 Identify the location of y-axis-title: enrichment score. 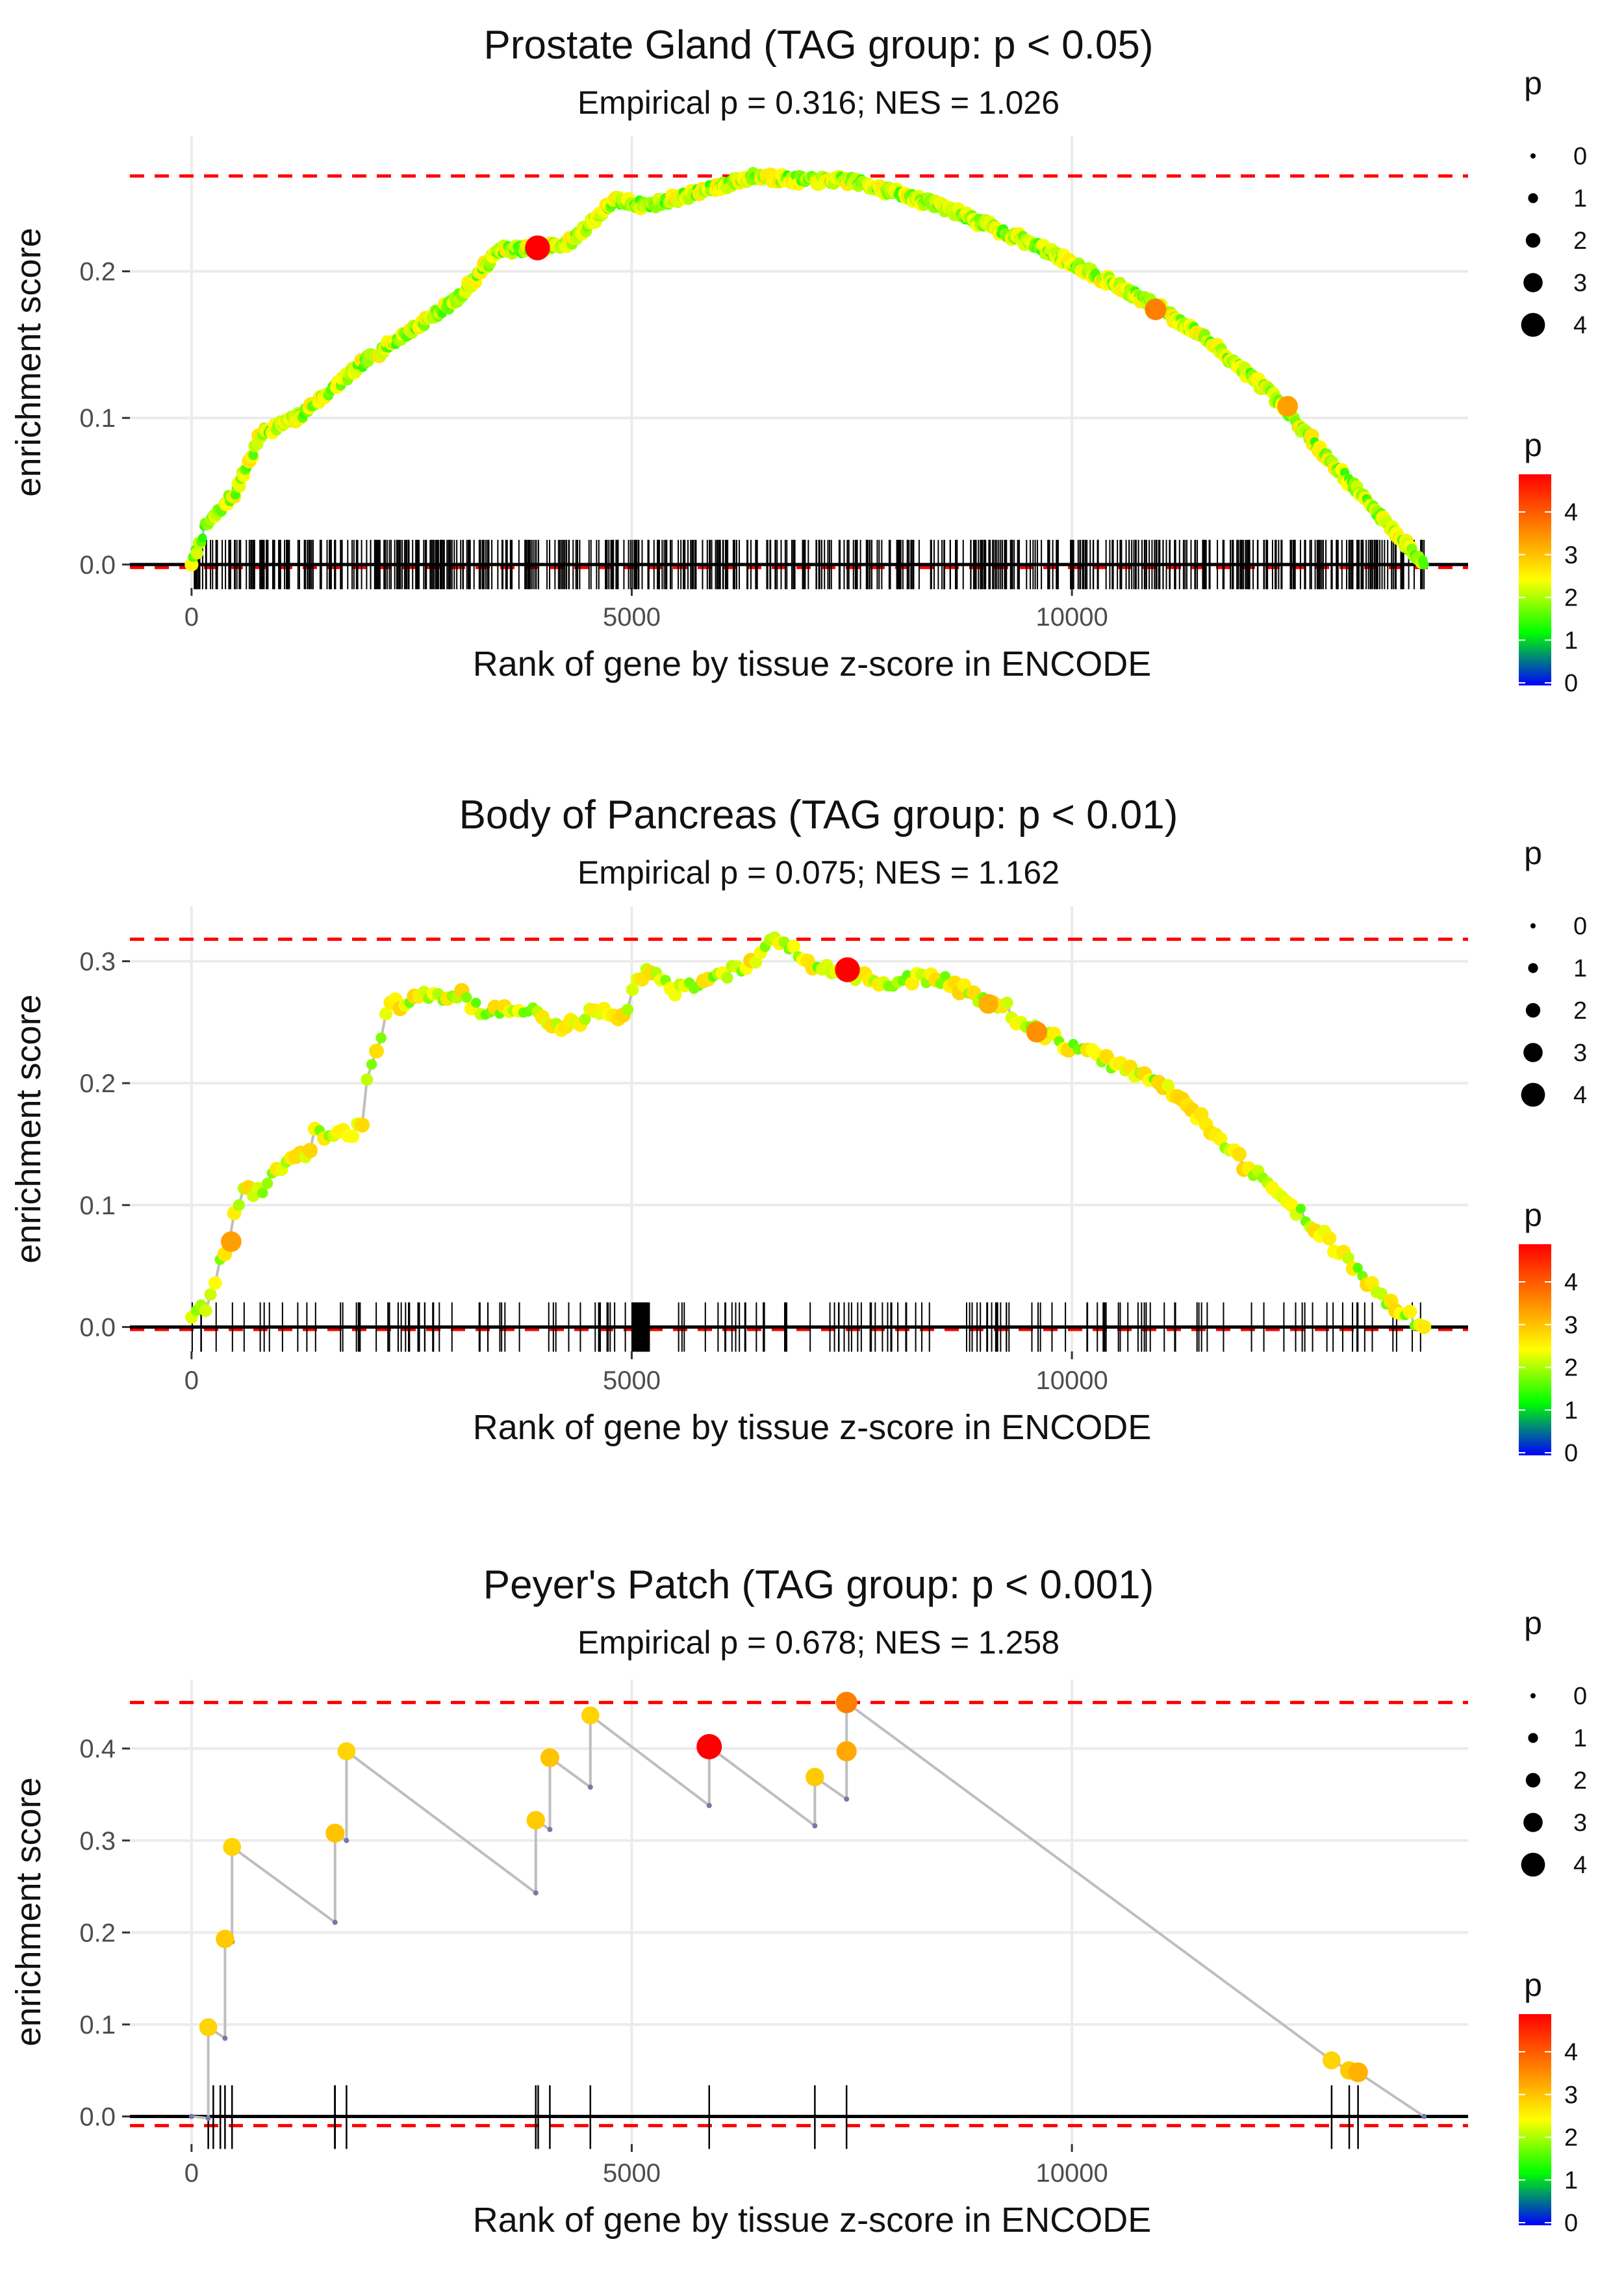
(28, 1911).